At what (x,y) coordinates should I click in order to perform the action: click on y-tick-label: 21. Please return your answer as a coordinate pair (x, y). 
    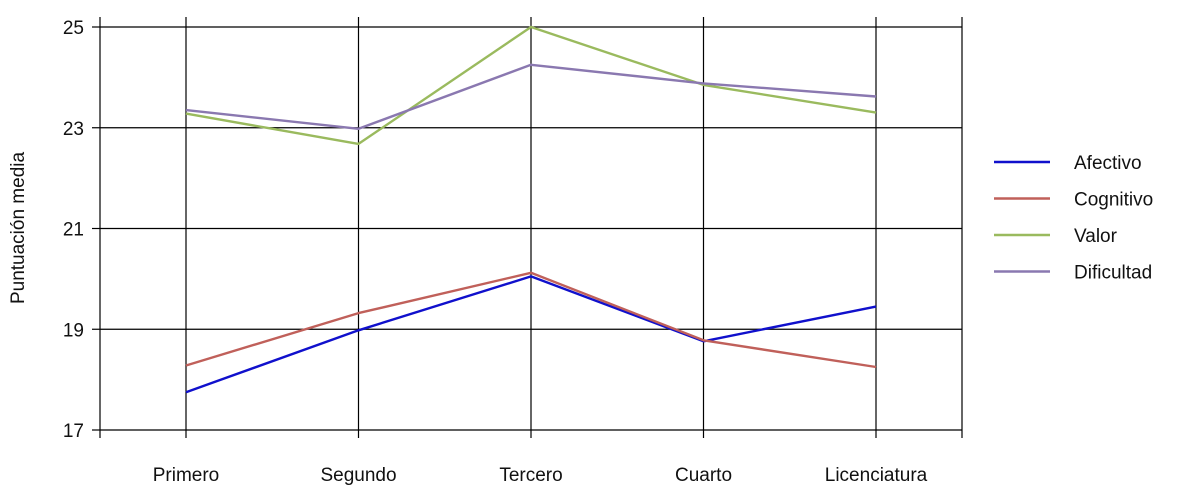
    Looking at the image, I should click on (73, 230).